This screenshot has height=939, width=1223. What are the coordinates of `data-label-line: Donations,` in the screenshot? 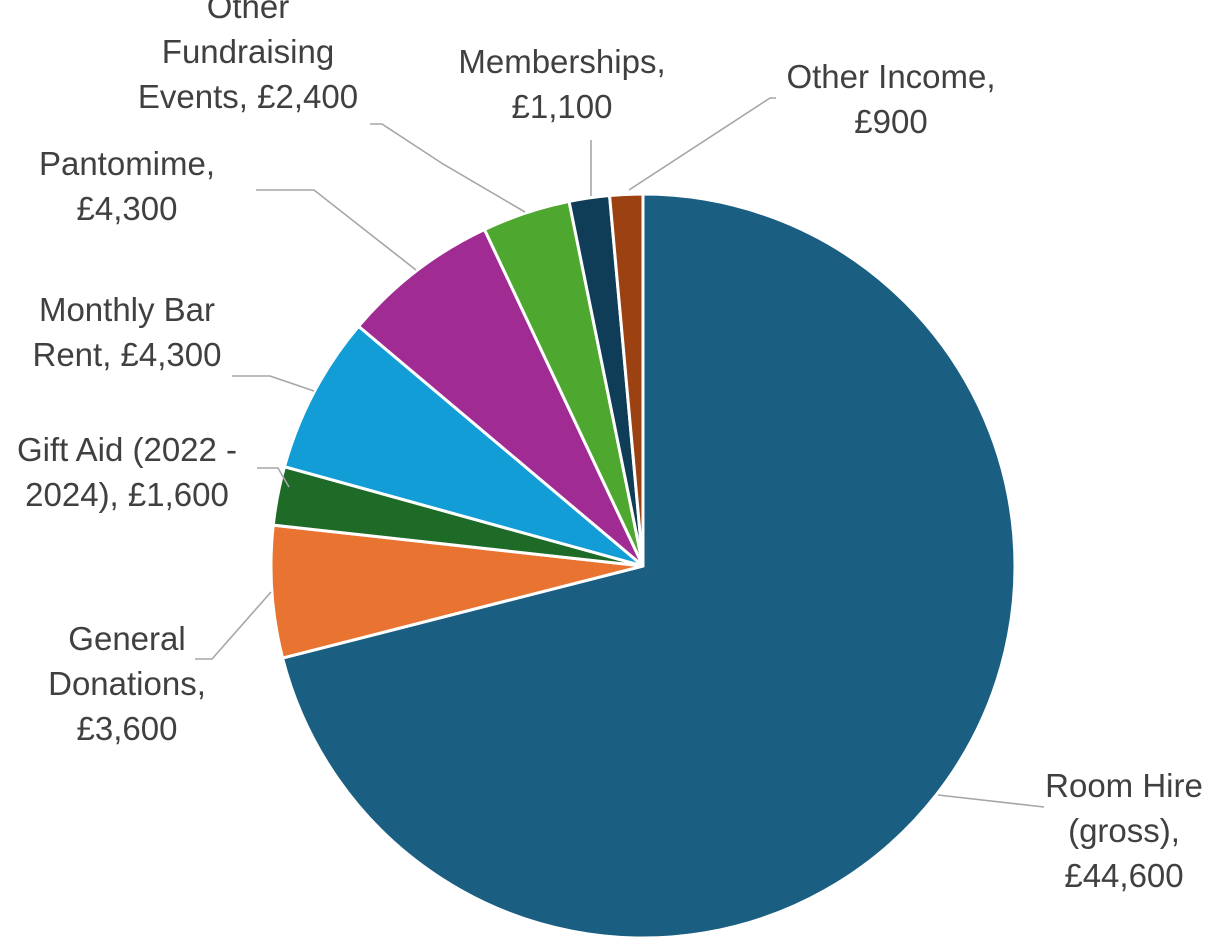 It's located at (127, 683).